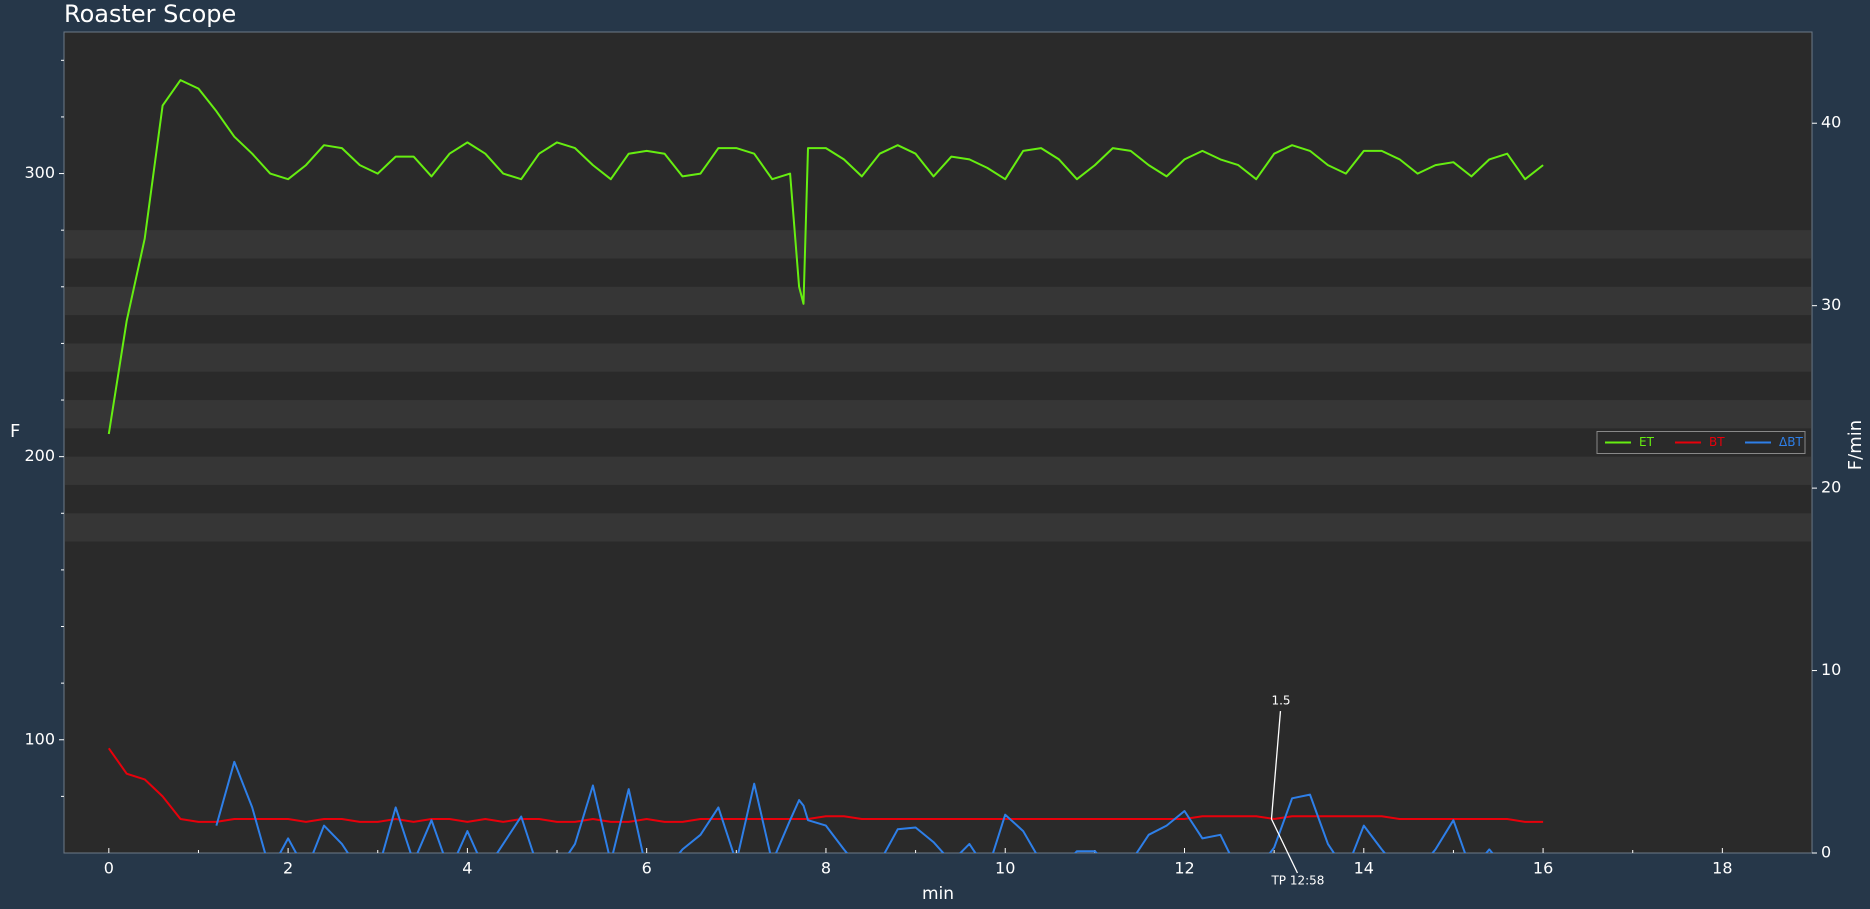 This screenshot has height=909, width=1870. What do you see at coordinates (1647, 442) in the screenshot?
I see `legend-label: ET` at bounding box center [1647, 442].